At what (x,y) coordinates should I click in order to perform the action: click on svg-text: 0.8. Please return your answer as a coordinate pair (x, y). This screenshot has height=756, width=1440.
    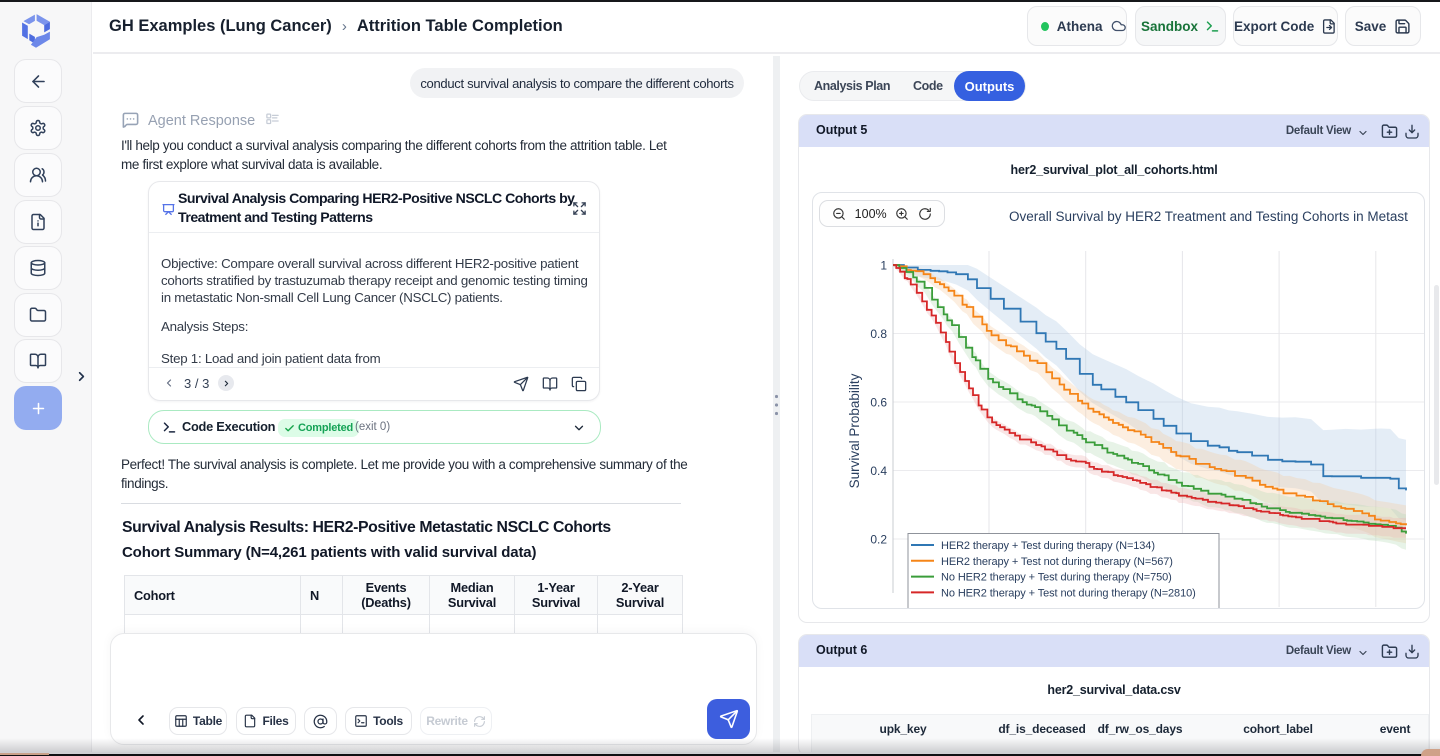
    Looking at the image, I should click on (878, 334).